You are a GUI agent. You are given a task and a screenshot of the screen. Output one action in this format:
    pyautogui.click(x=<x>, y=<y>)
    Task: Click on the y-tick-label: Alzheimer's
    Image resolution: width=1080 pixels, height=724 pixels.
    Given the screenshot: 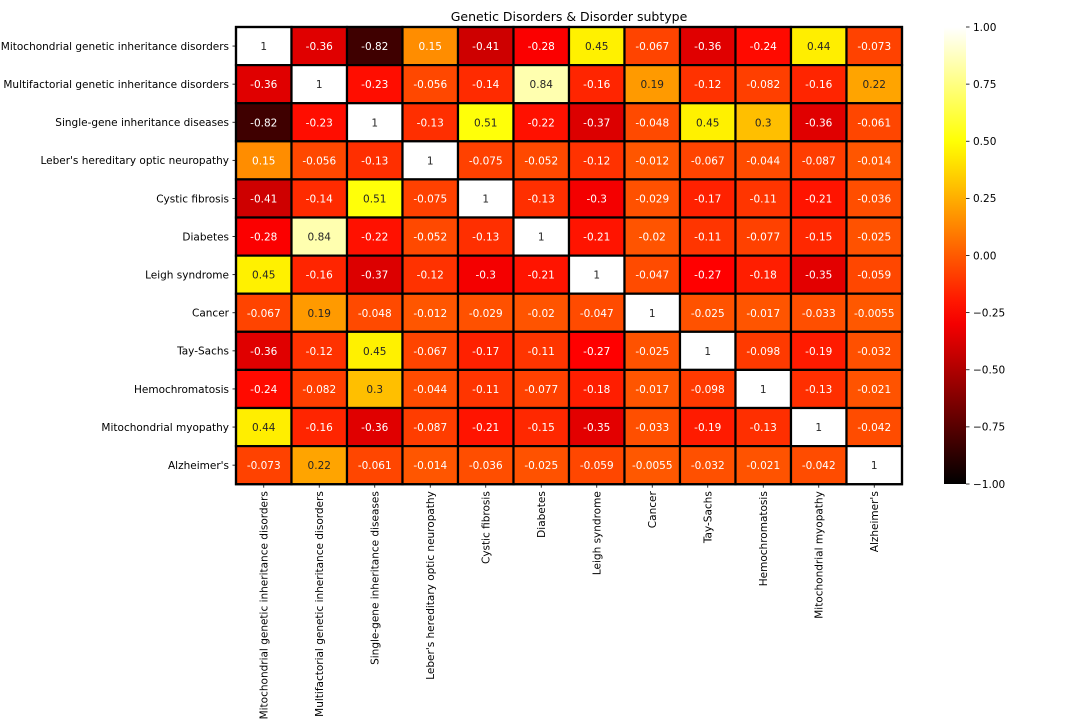 What is the action you would take?
    pyautogui.click(x=198, y=466)
    